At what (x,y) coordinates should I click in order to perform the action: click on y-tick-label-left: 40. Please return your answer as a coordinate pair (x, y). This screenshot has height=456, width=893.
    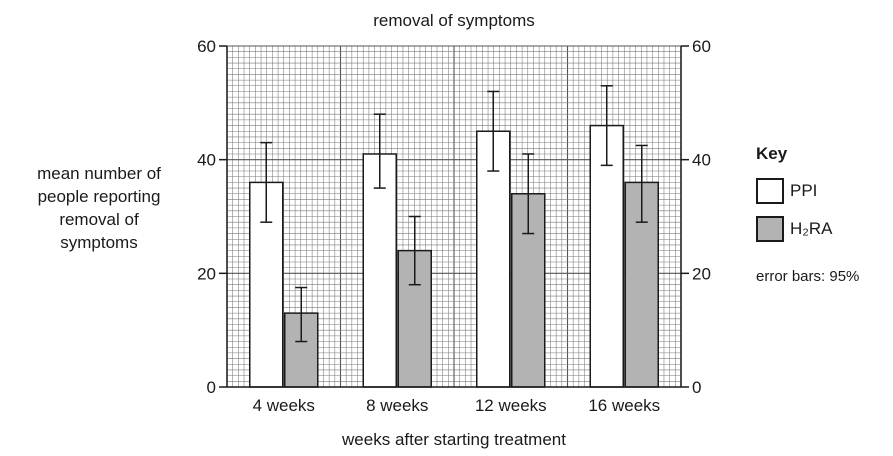
    Looking at the image, I should click on (206, 160).